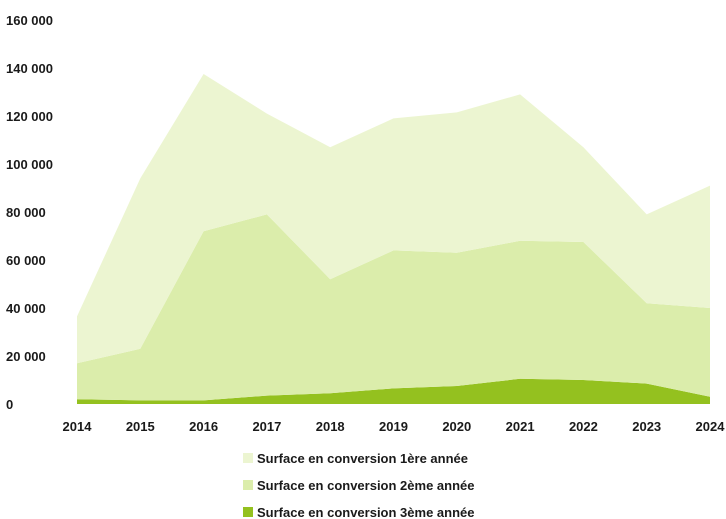 Image resolution: width=726 pixels, height=519 pixels. I want to click on y-tick-label: 60 000, so click(26, 260).